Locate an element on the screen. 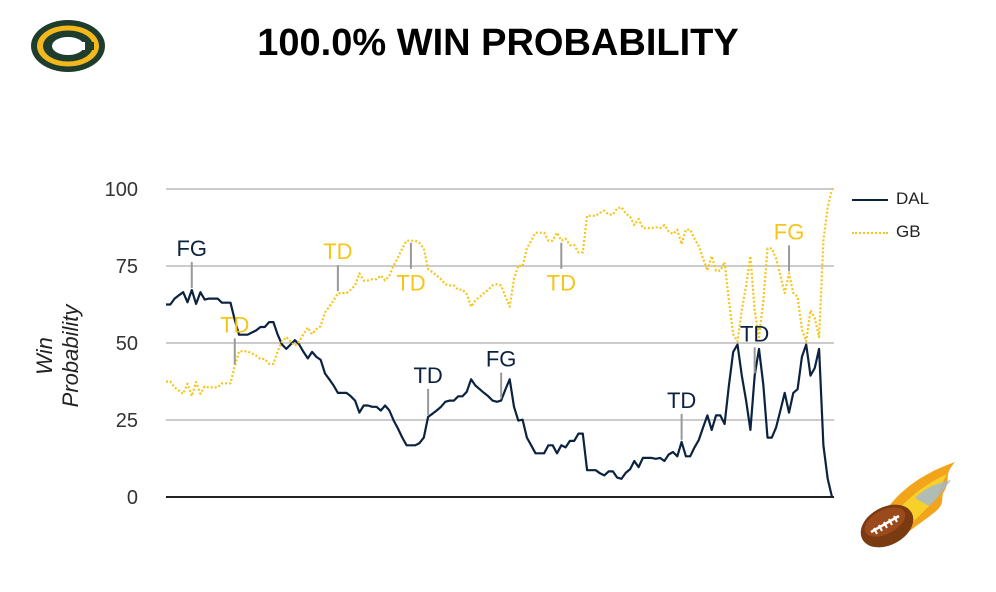 This screenshot has width=996, height=592. y-tick-label: 25 is located at coordinates (127, 421).